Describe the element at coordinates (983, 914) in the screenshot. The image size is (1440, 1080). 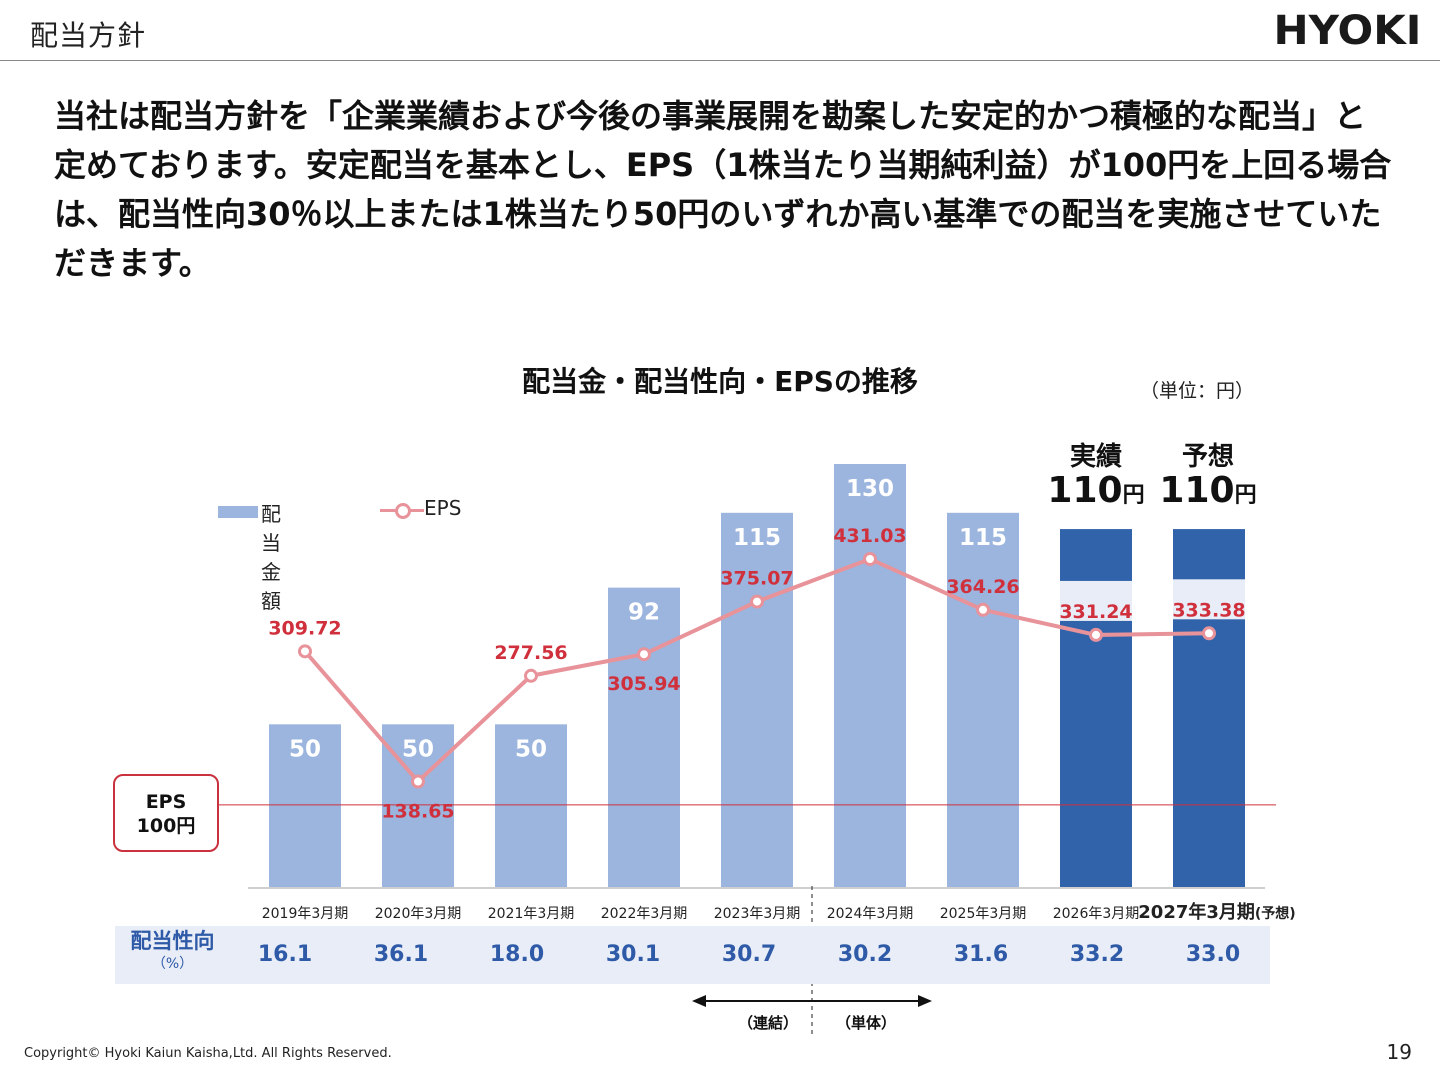
I see `x-tick-label: 2025年3月期` at that location.